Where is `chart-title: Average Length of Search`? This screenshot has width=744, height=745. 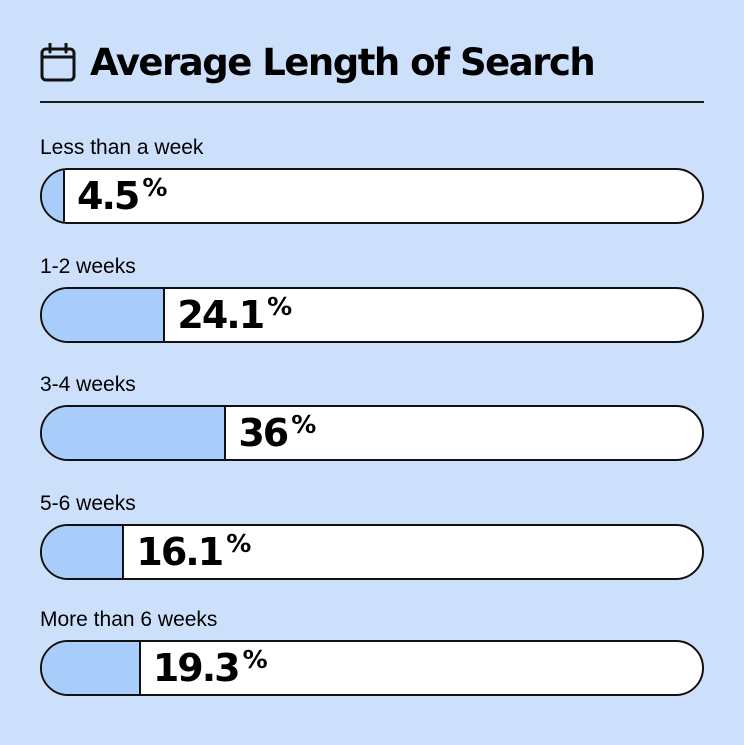 chart-title: Average Length of Search is located at coordinates (343, 62).